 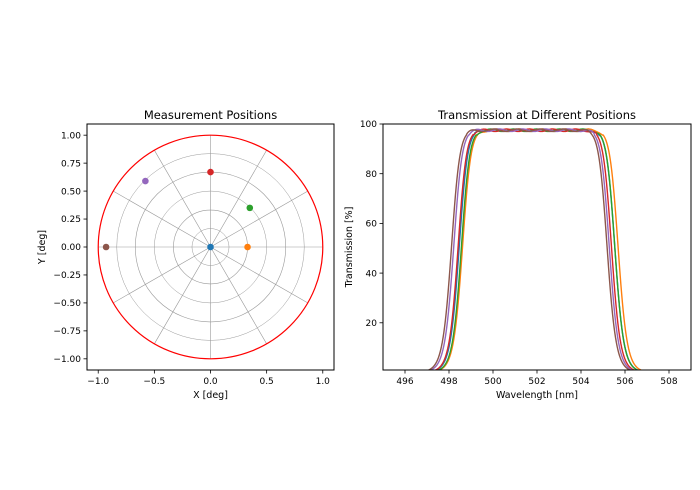 What do you see at coordinates (71, 220) in the screenshot?
I see `y-tick-label: 0.25` at bounding box center [71, 220].